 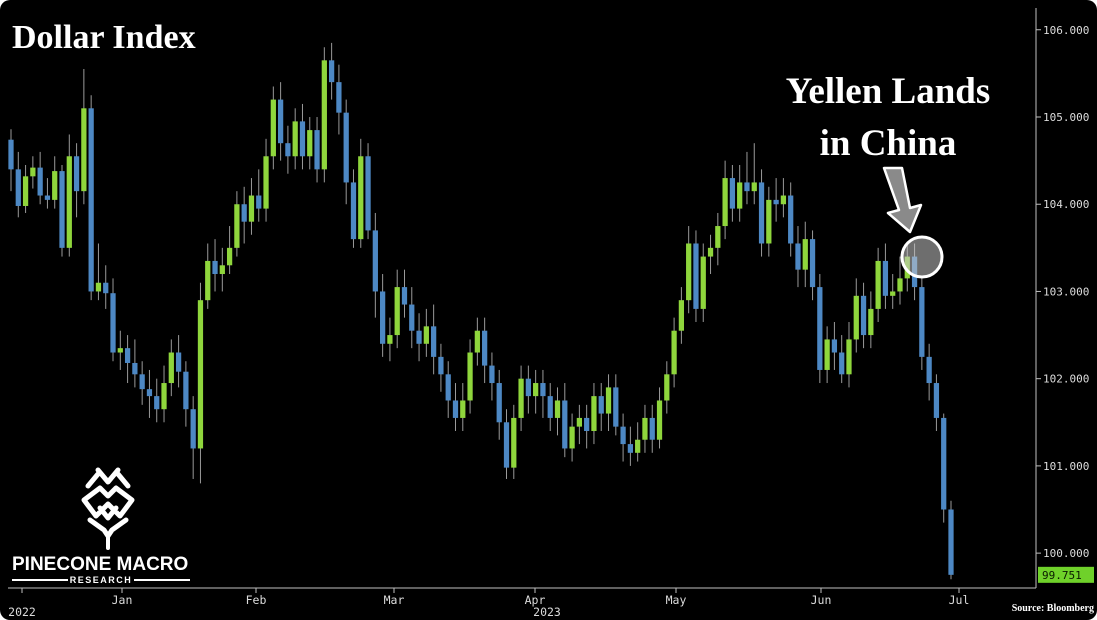 I want to click on x-tick-label: Jun, so click(x=821, y=600).